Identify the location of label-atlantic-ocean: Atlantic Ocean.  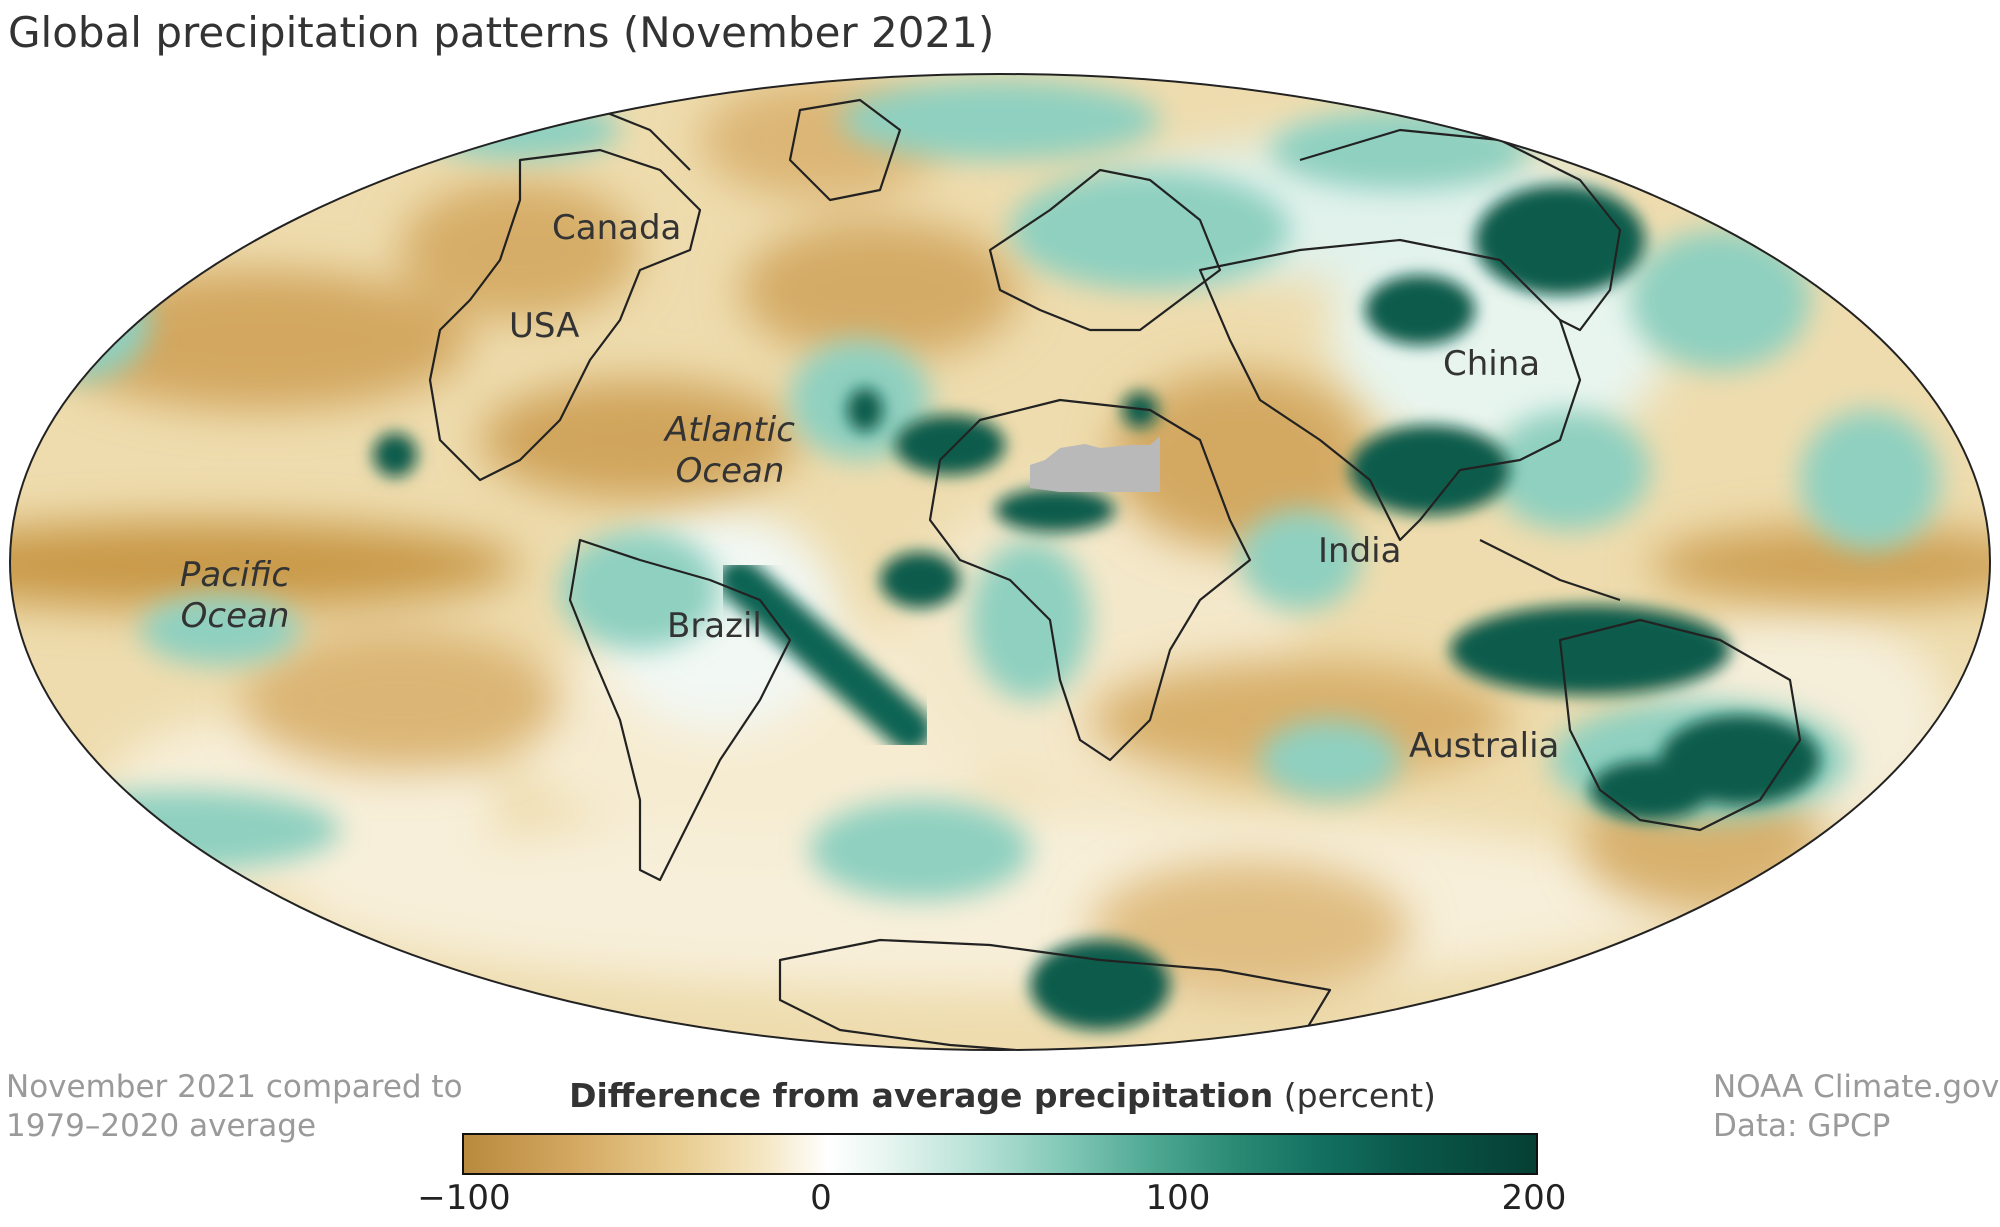
(730, 450).